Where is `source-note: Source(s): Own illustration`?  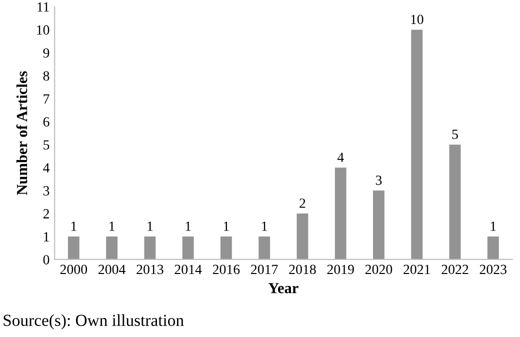
source-note: Source(s): Own illustration is located at coordinates (94, 322).